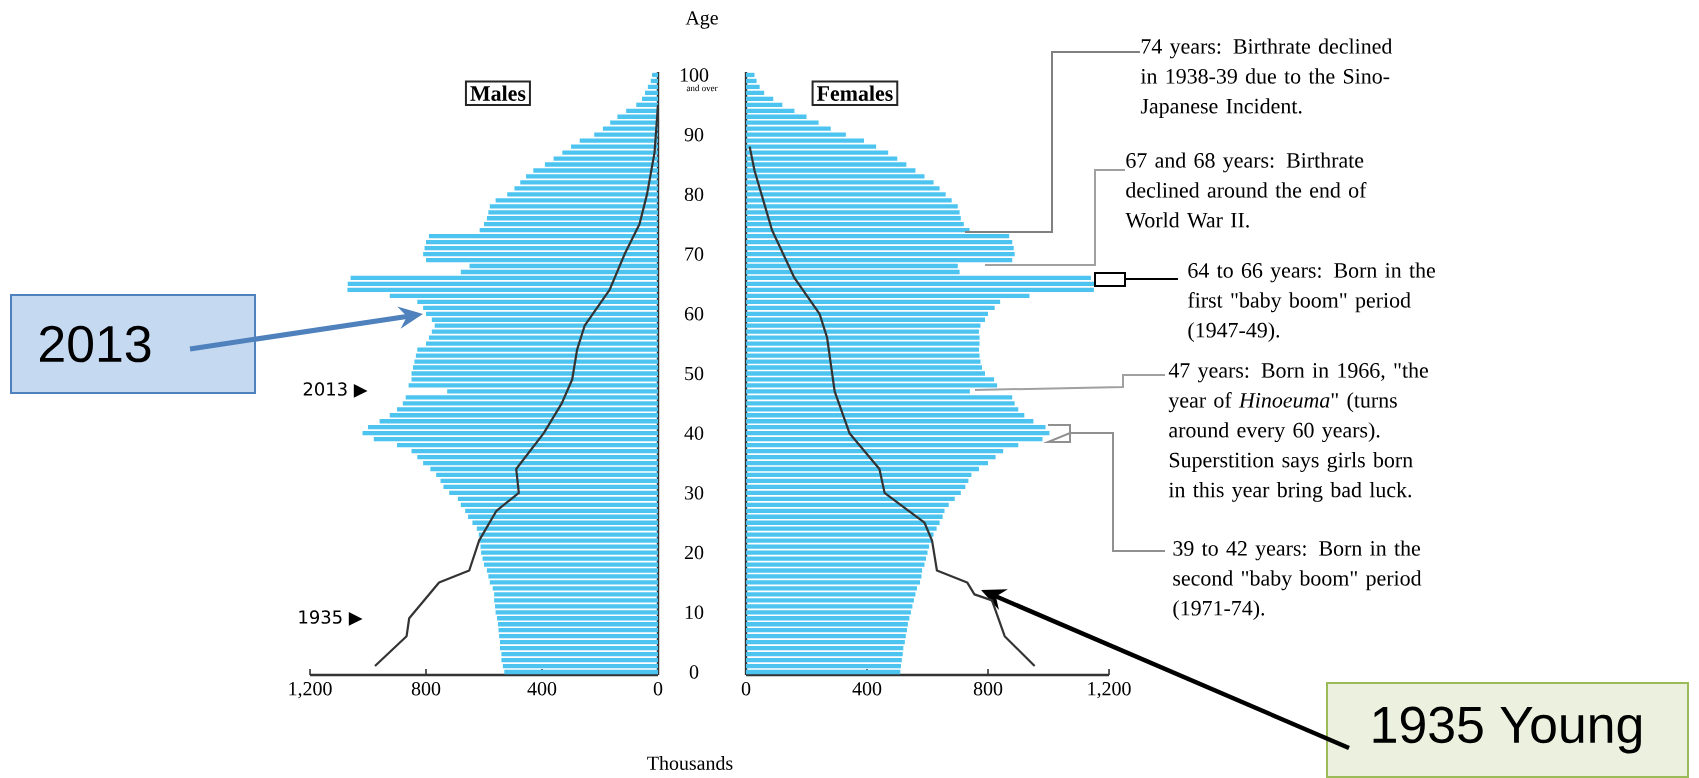 This screenshot has height=778, width=1699. Describe the element at coordinates (694, 254) in the screenshot. I see `y-tick-label: 70` at that location.